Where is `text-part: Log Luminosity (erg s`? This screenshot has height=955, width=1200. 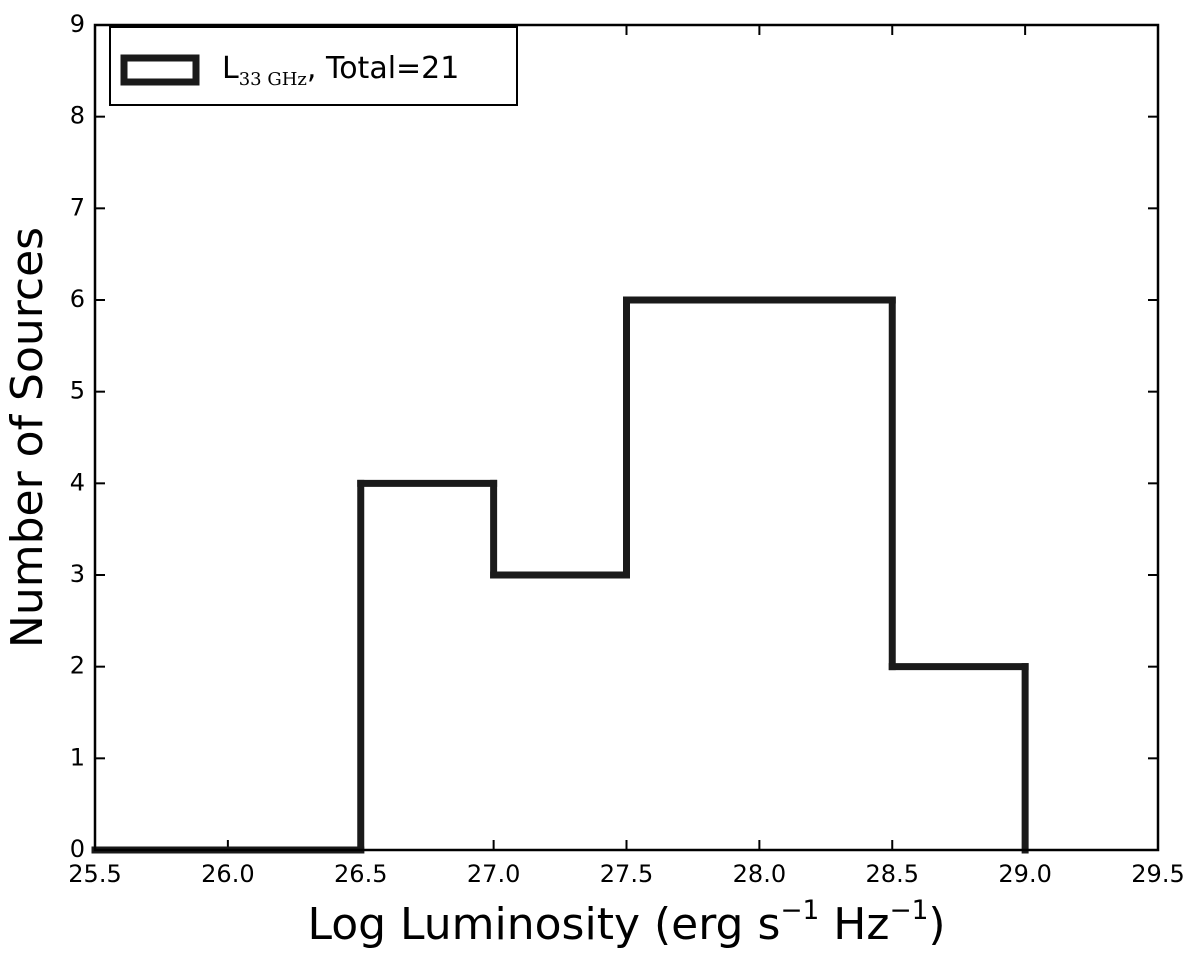 text-part: Log Luminosity (erg s is located at coordinates (543, 924).